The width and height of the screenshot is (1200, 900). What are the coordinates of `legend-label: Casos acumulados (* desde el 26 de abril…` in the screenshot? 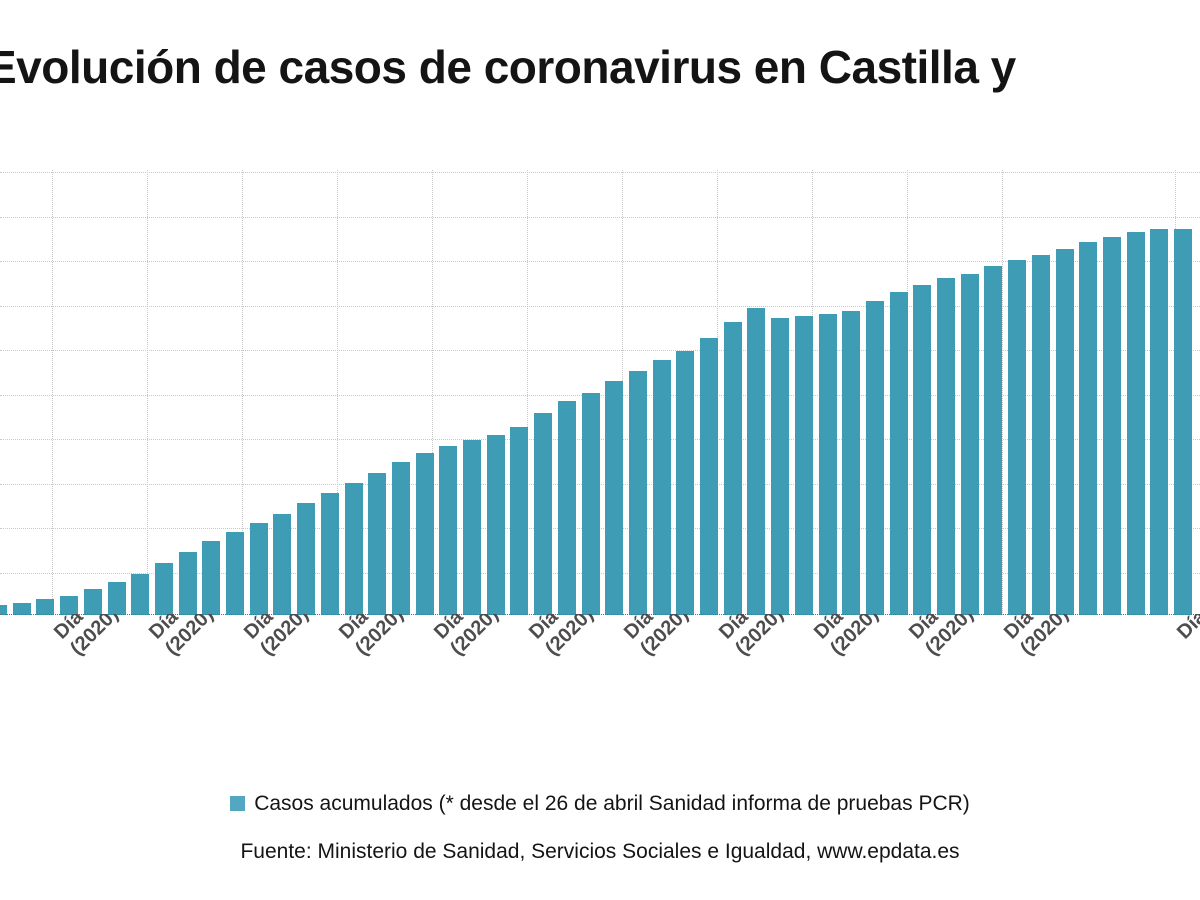 It's located at (612, 803).